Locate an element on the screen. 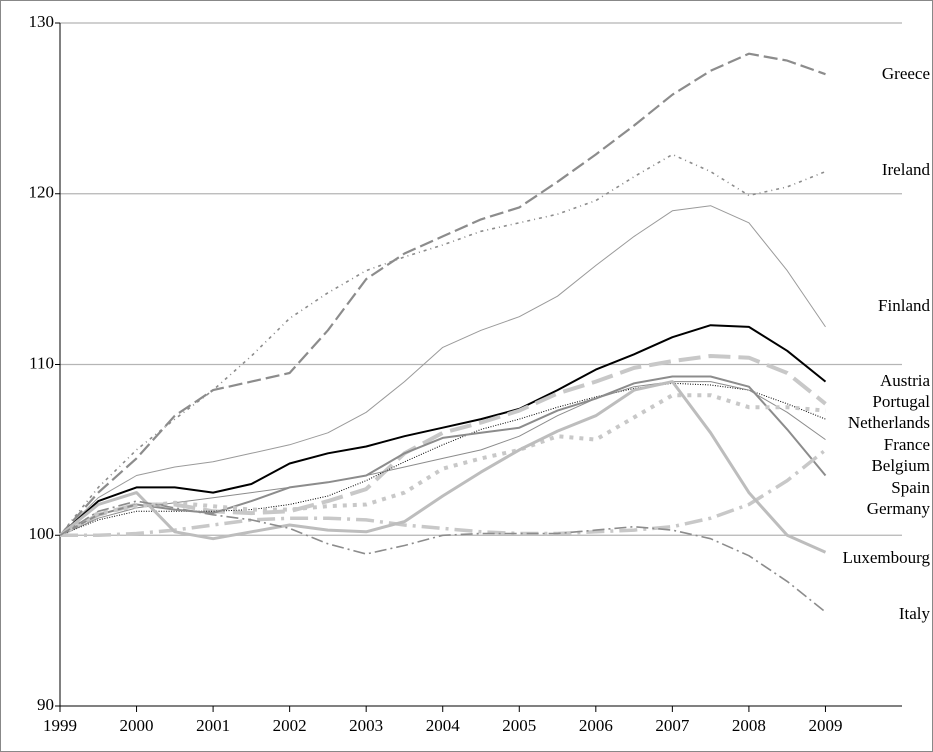 Image resolution: width=933 pixels, height=752 pixels. y-tick-label: 110 is located at coordinates (41, 362).